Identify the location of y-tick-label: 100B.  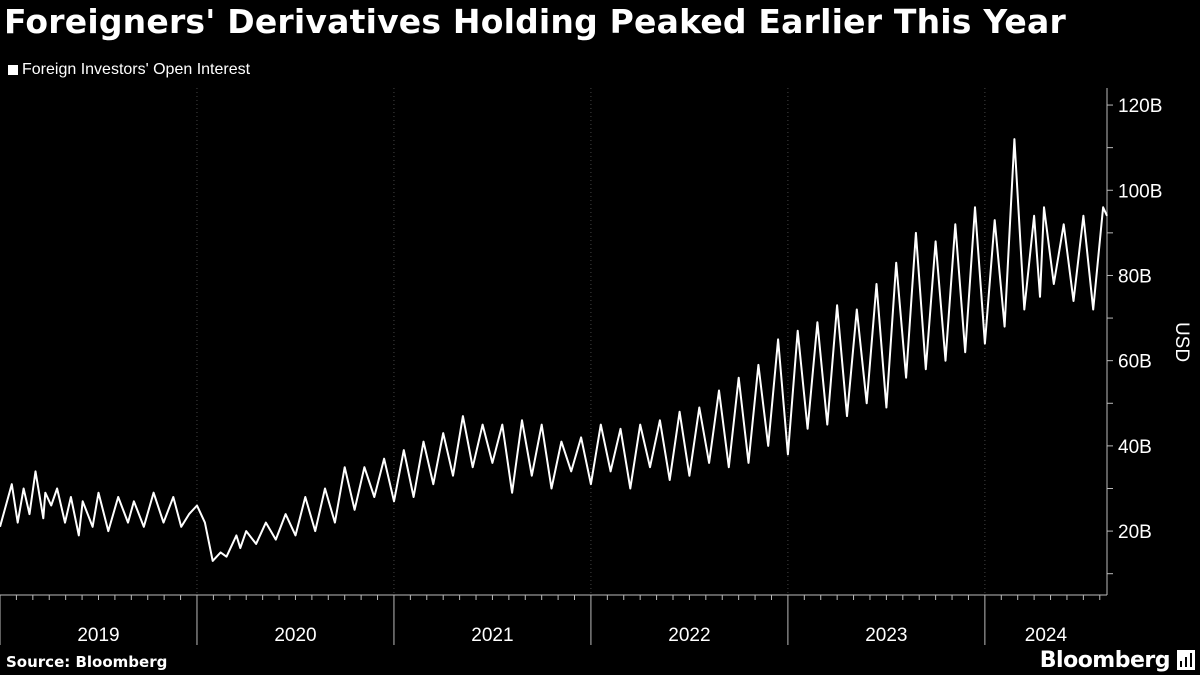
(1140, 191).